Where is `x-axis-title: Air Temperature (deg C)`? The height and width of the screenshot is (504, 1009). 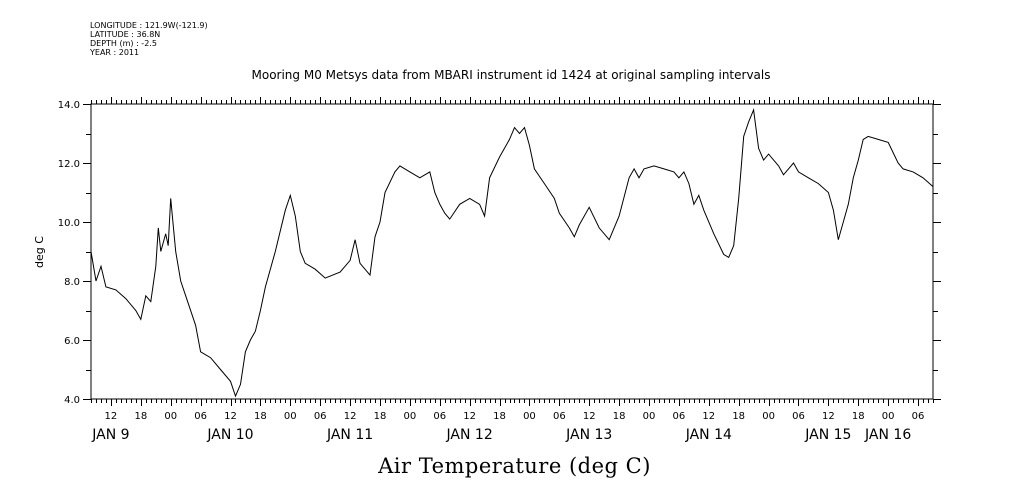
x-axis-title: Air Temperature (deg C) is located at coordinates (514, 466).